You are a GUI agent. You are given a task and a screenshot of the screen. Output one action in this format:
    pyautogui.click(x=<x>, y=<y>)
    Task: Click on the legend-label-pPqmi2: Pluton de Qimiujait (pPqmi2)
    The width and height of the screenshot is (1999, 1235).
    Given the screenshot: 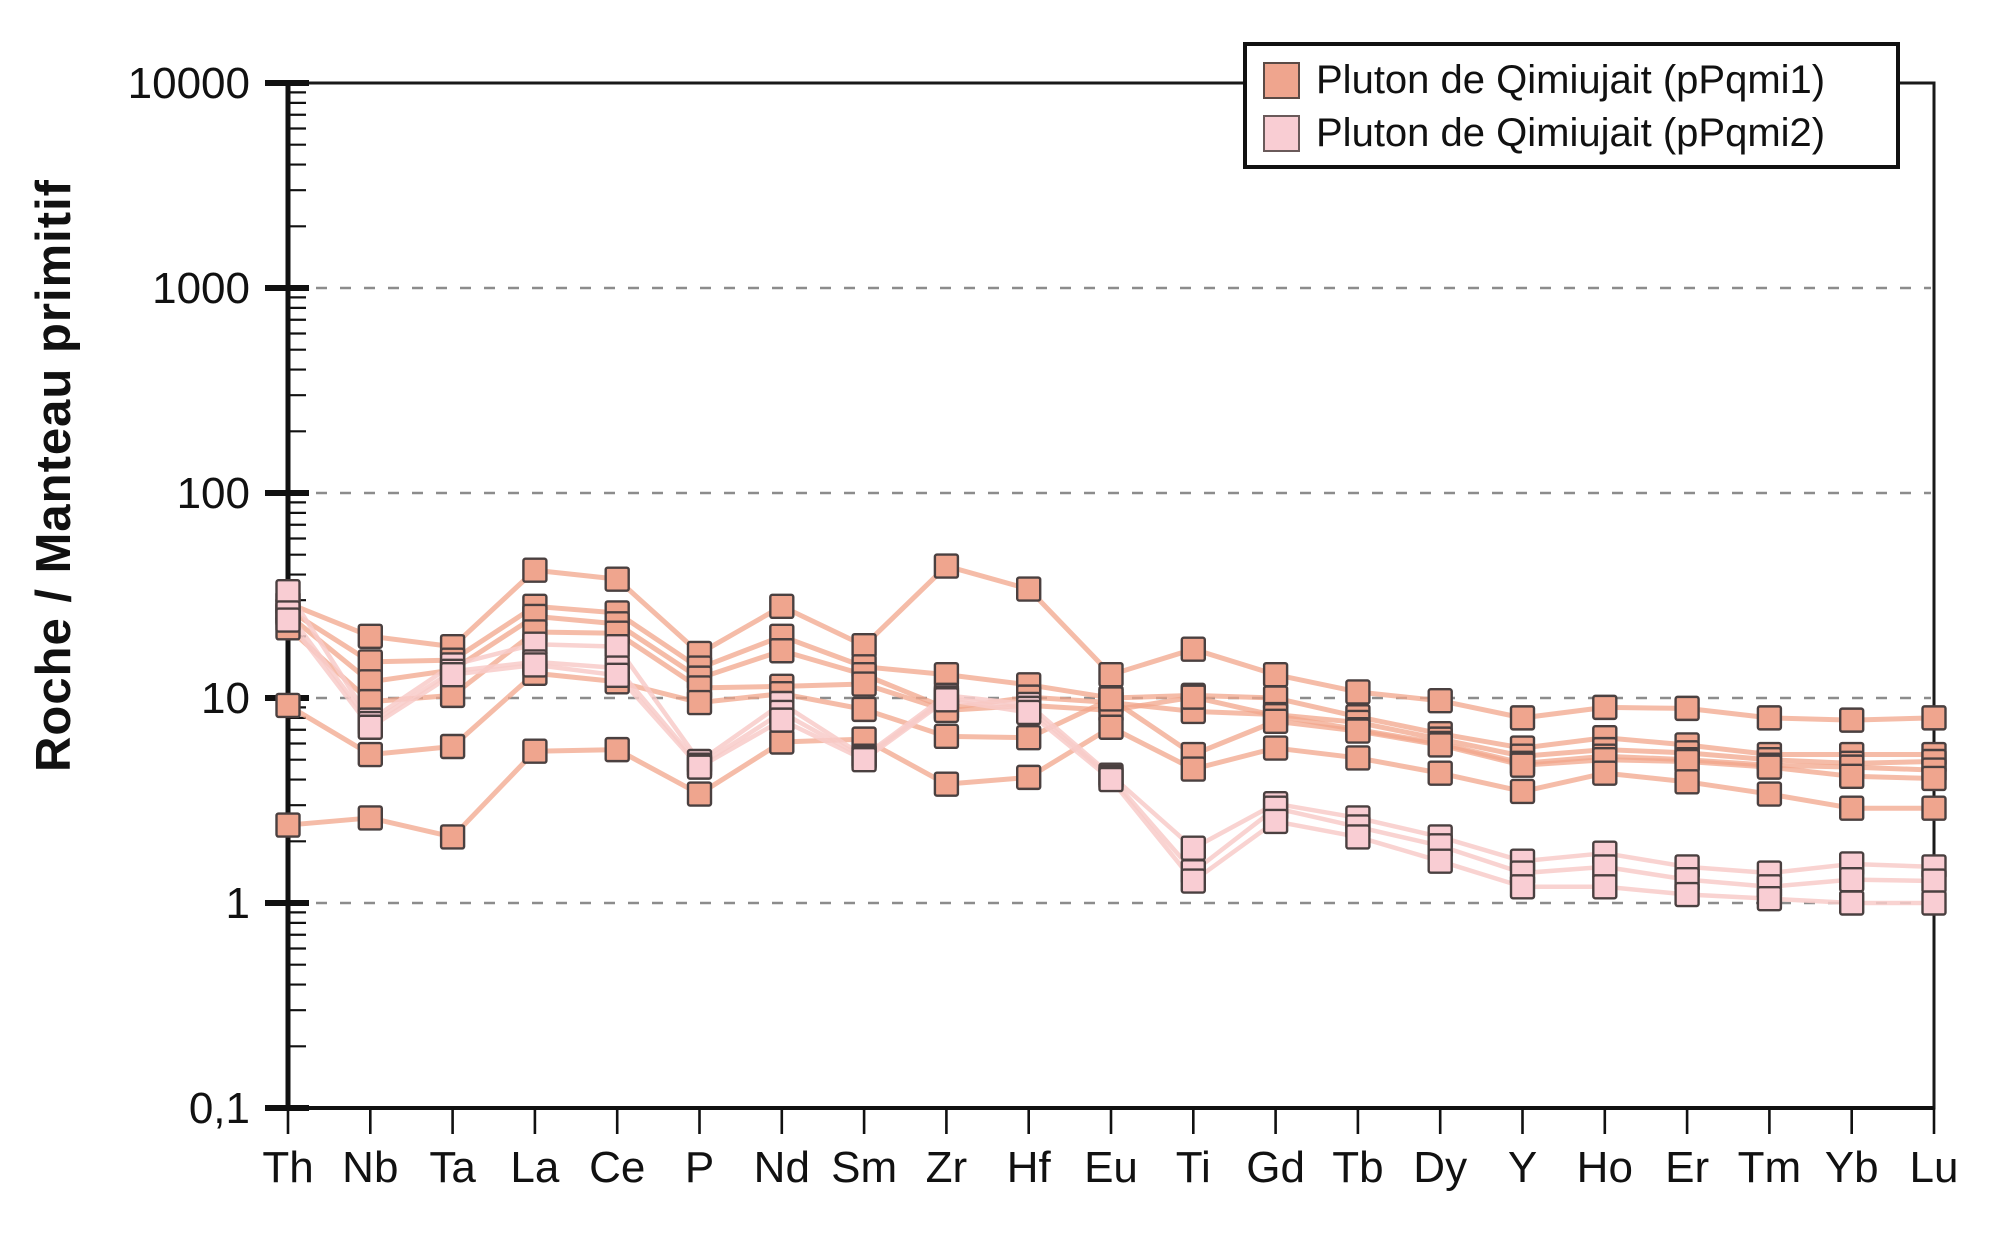 What is the action you would take?
    pyautogui.click(x=1571, y=133)
    